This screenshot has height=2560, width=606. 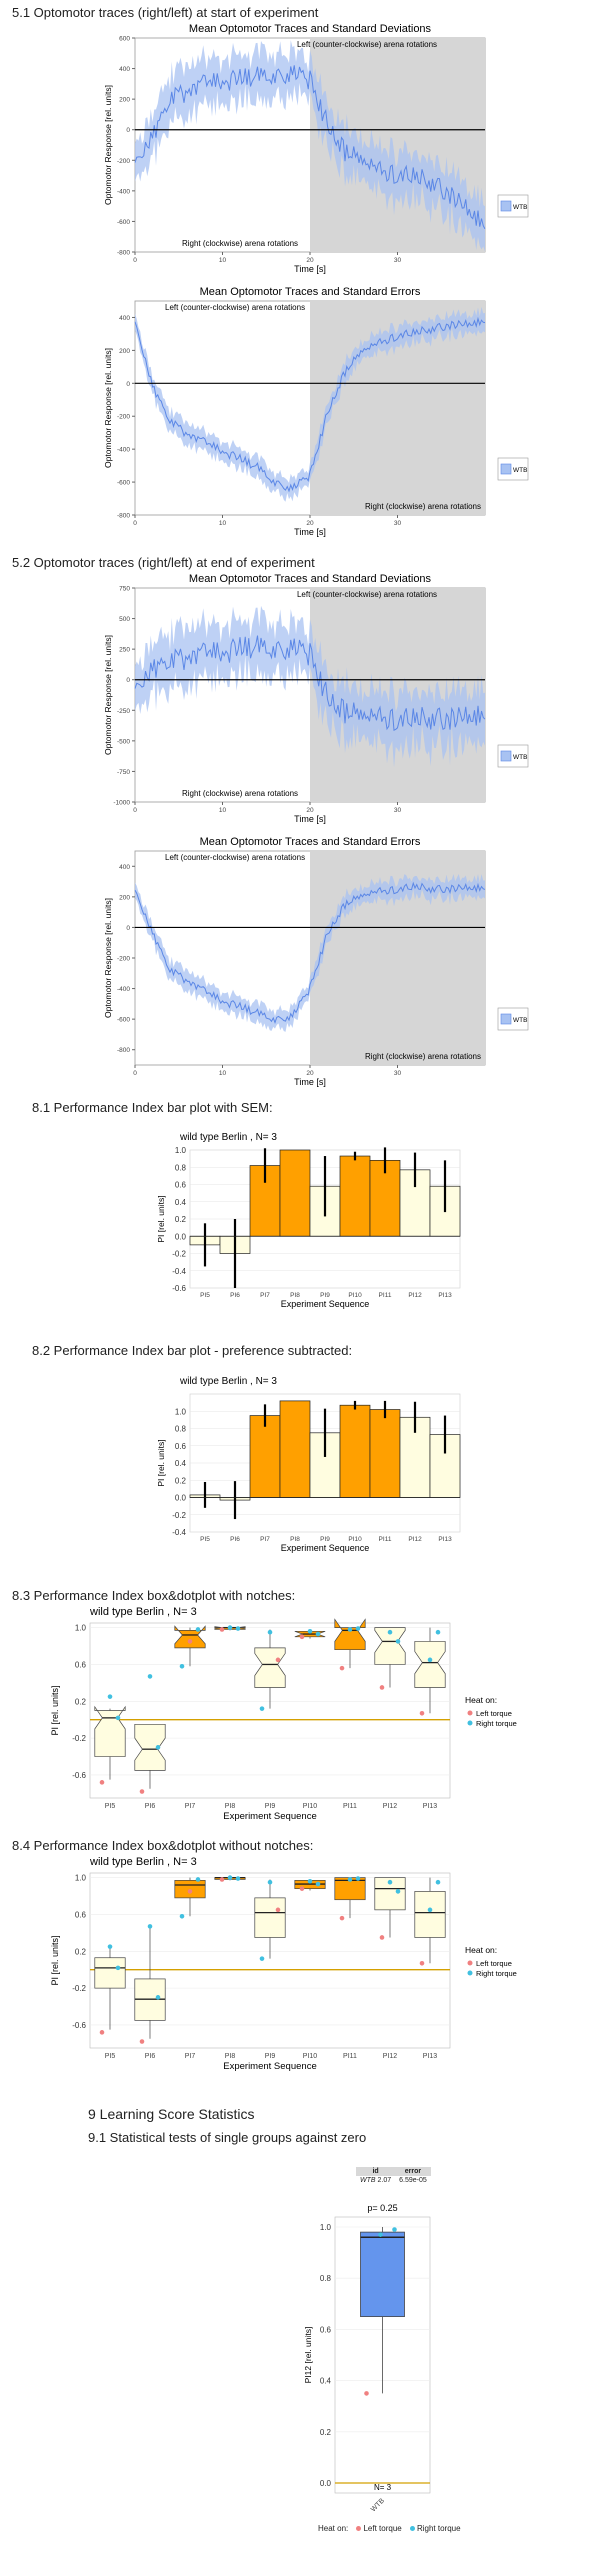 I want to click on x-tick-label: 20, so click(x=310, y=260).